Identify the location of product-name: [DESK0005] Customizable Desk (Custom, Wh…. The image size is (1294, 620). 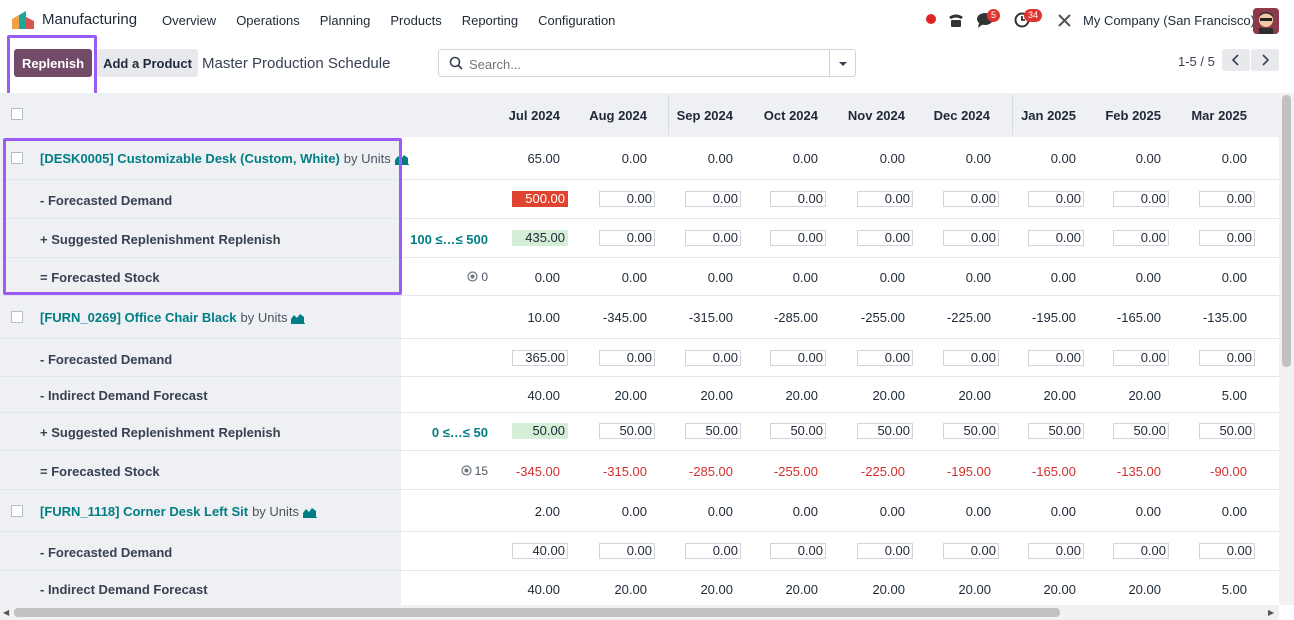
(190, 158).